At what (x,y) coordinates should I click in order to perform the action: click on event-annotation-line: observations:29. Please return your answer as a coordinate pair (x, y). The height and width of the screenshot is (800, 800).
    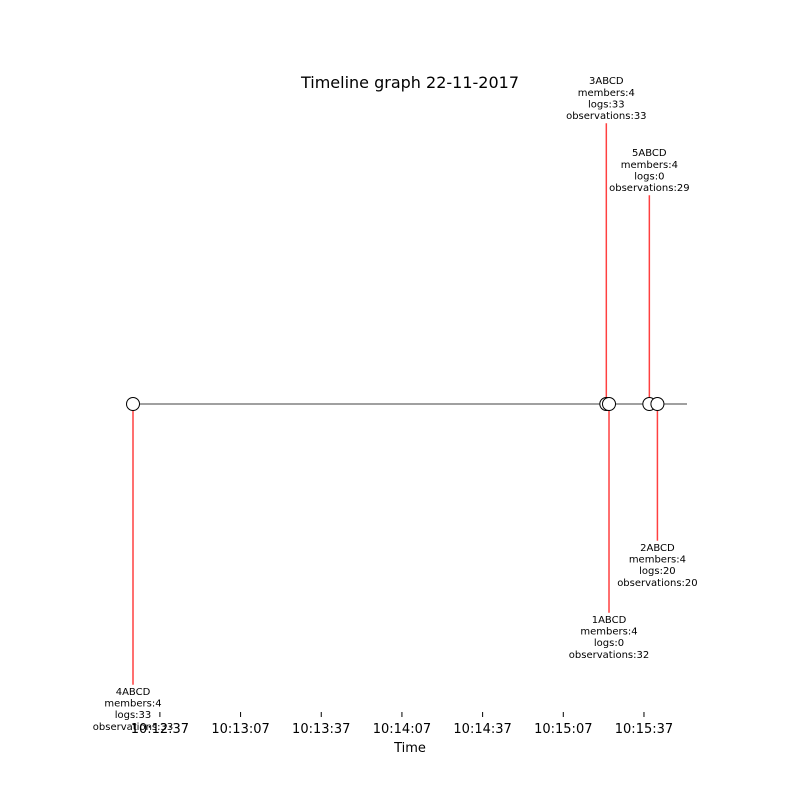
    Looking at the image, I should click on (649, 188).